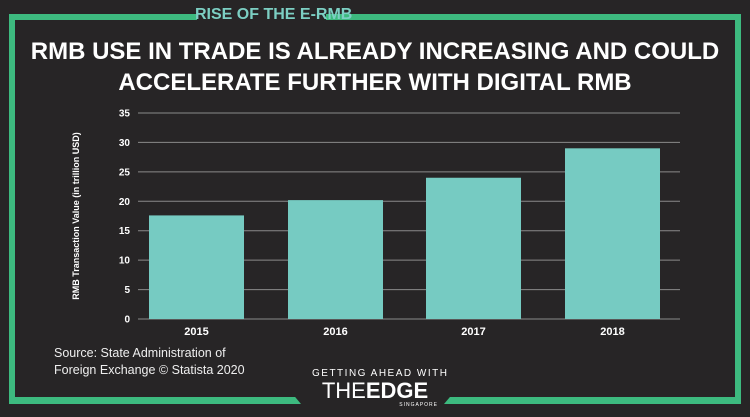  Describe the element at coordinates (127, 290) in the screenshot. I see `y-tick-label: 5` at that location.